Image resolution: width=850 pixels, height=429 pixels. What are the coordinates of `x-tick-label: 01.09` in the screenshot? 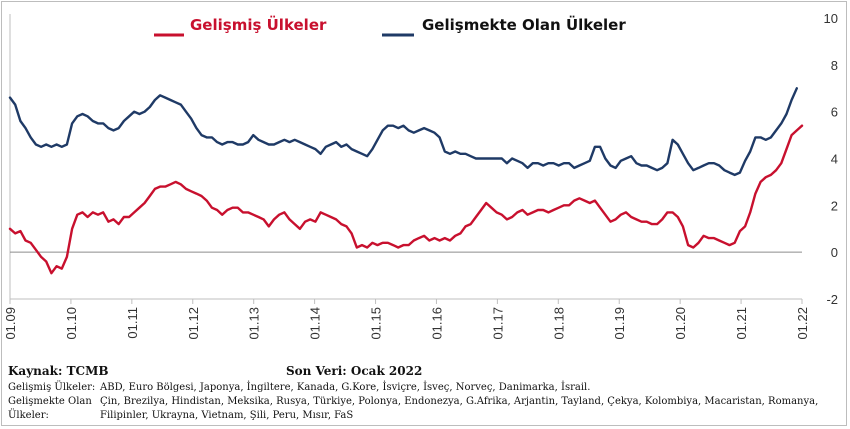 It's located at (10, 323).